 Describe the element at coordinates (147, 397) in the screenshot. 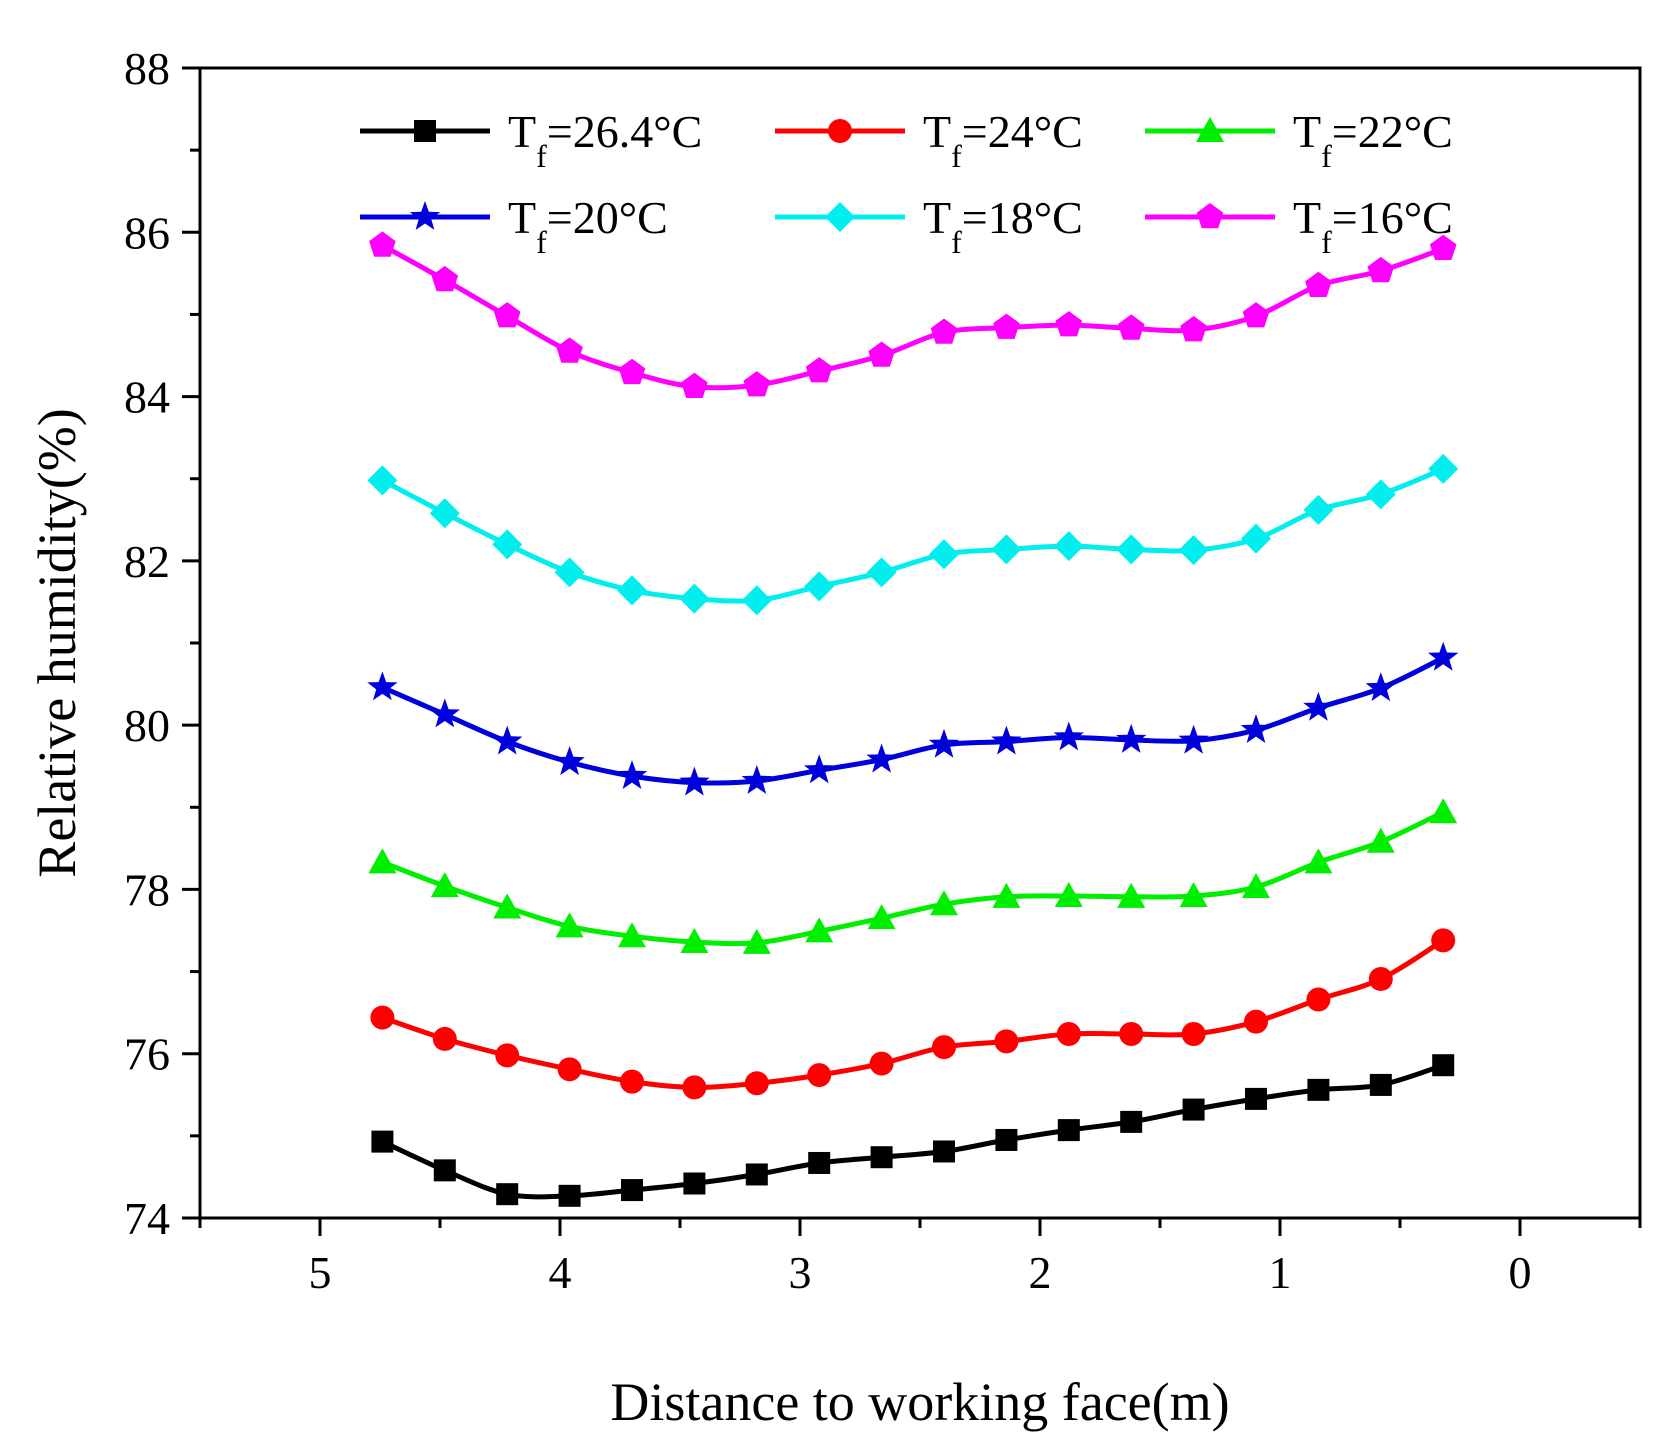

I see `y-tick-label: 84` at that location.